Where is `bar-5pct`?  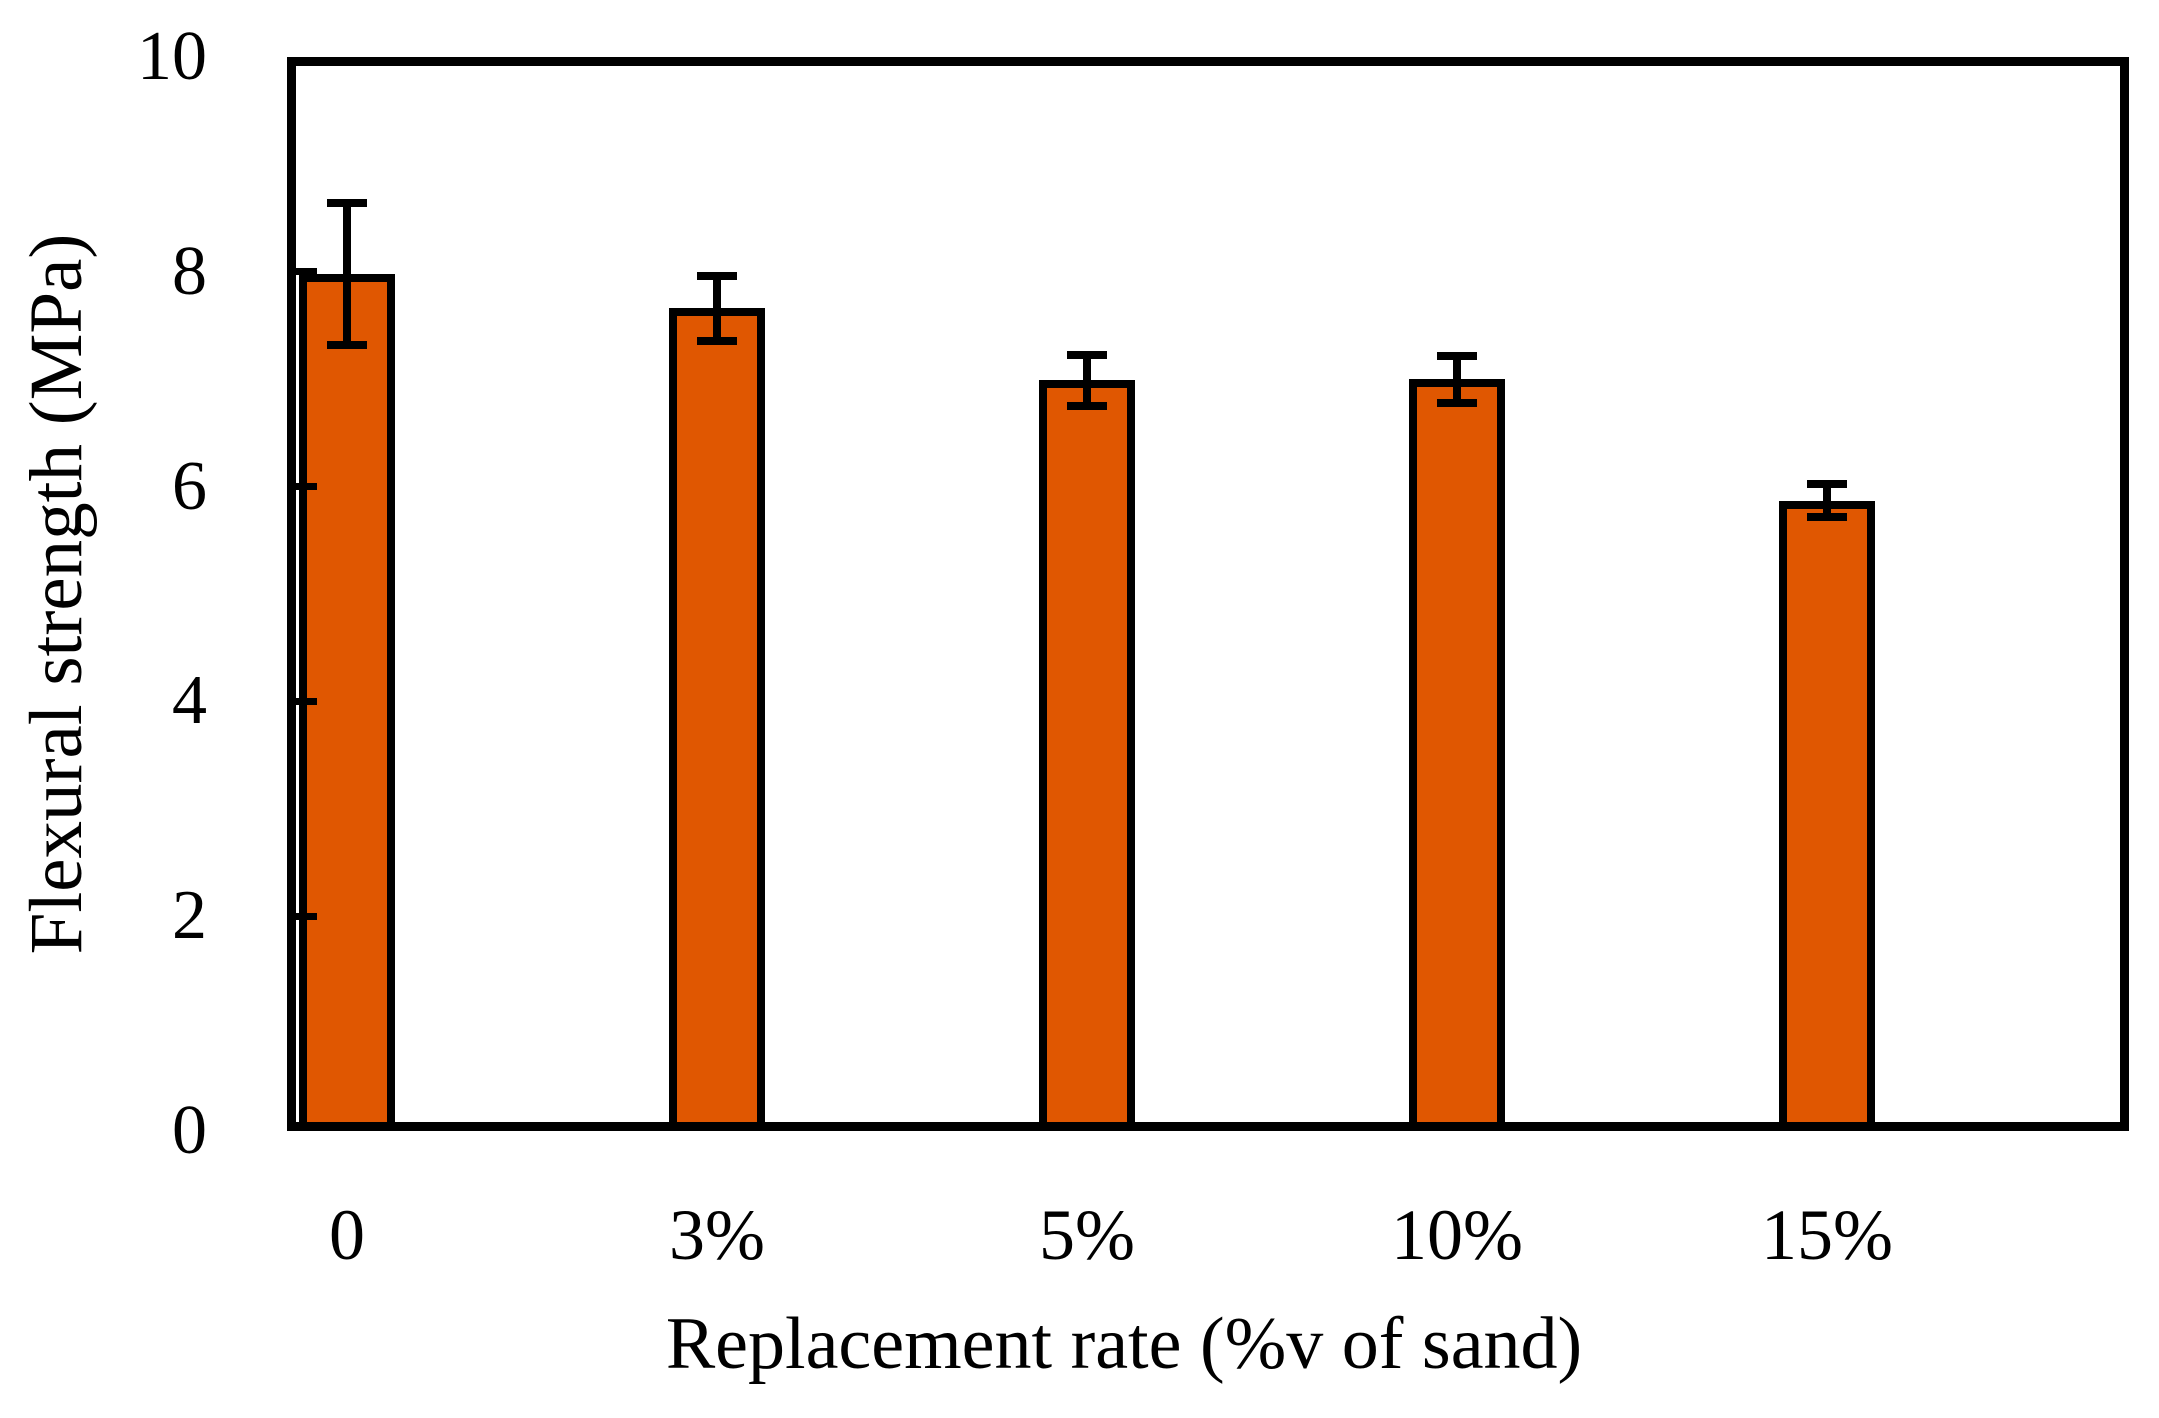
bar-5pct is located at coordinates (1087, 755).